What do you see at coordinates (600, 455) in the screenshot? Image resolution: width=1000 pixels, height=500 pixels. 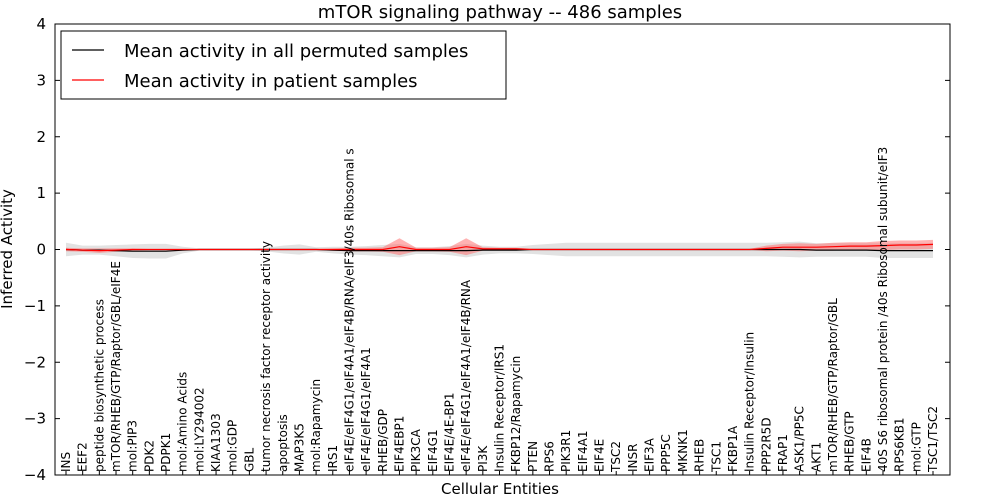 I see `x-tick-label: EIF4E` at bounding box center [600, 455].